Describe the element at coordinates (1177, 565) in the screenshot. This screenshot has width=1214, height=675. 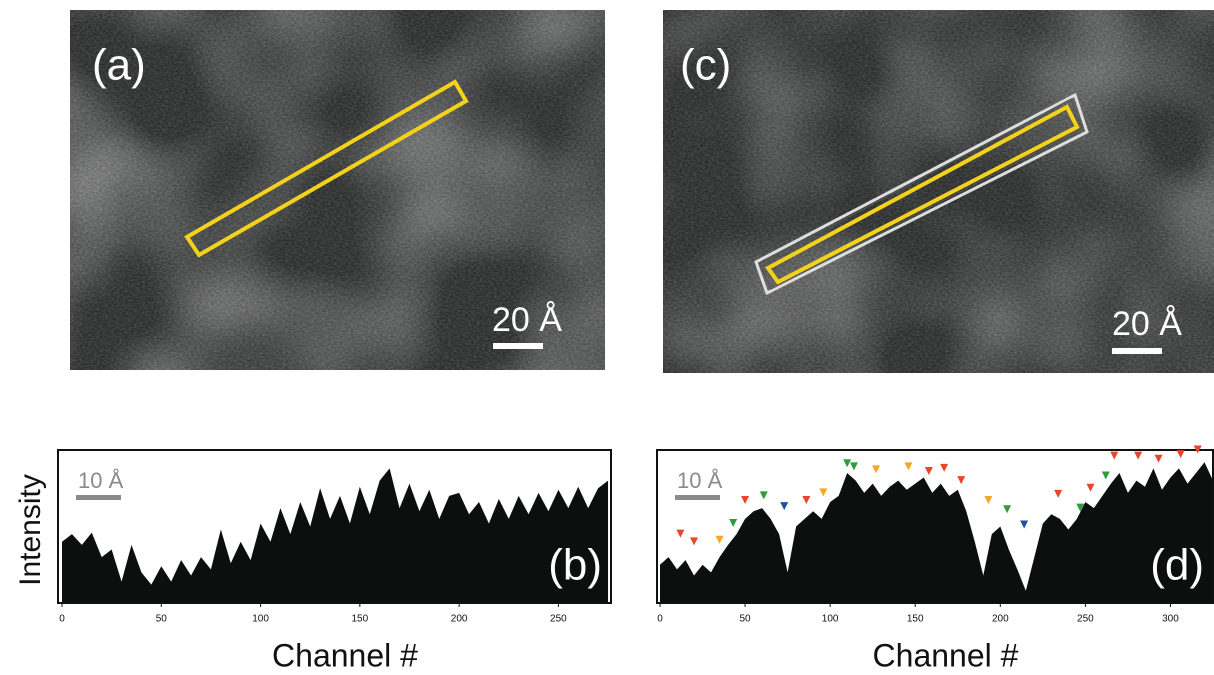
I see `panel-label: (d)` at that location.